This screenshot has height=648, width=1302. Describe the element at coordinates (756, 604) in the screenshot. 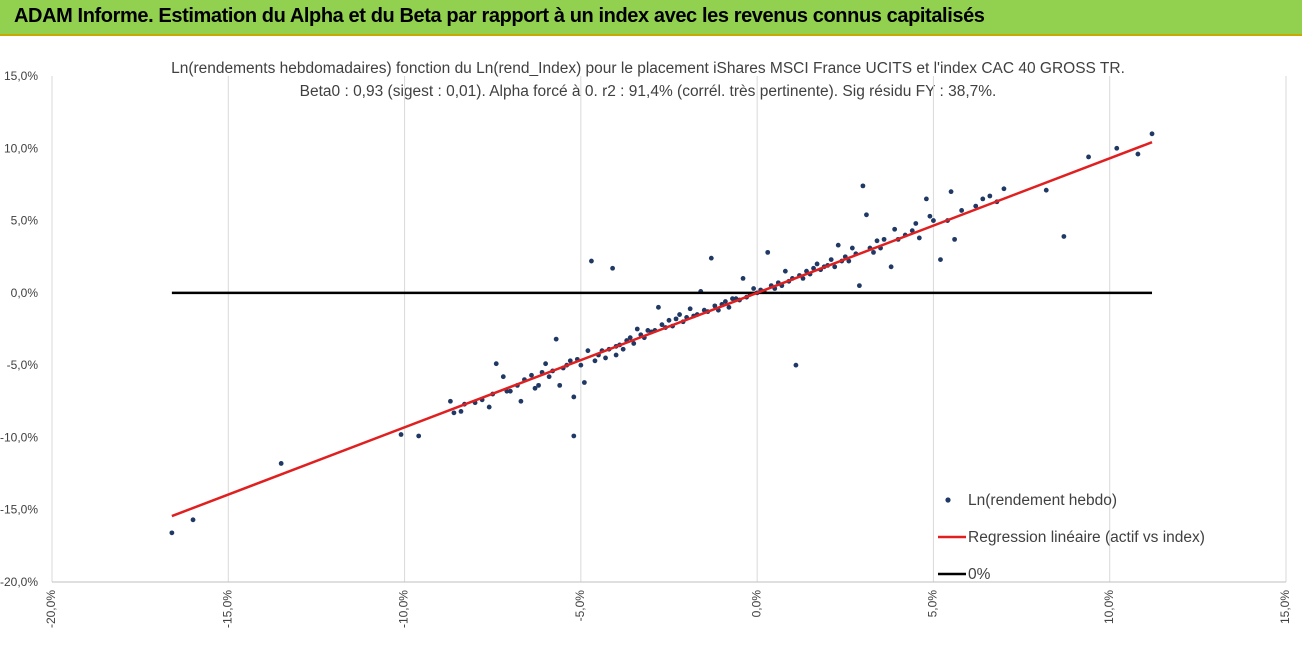

I see `x-tick-label: 0,0%` at that location.